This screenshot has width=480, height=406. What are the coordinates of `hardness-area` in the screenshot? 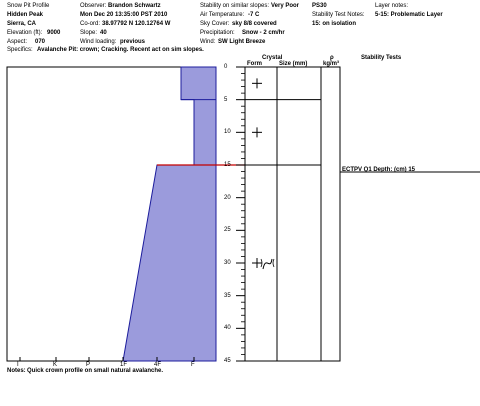 It's located at (169, 214).